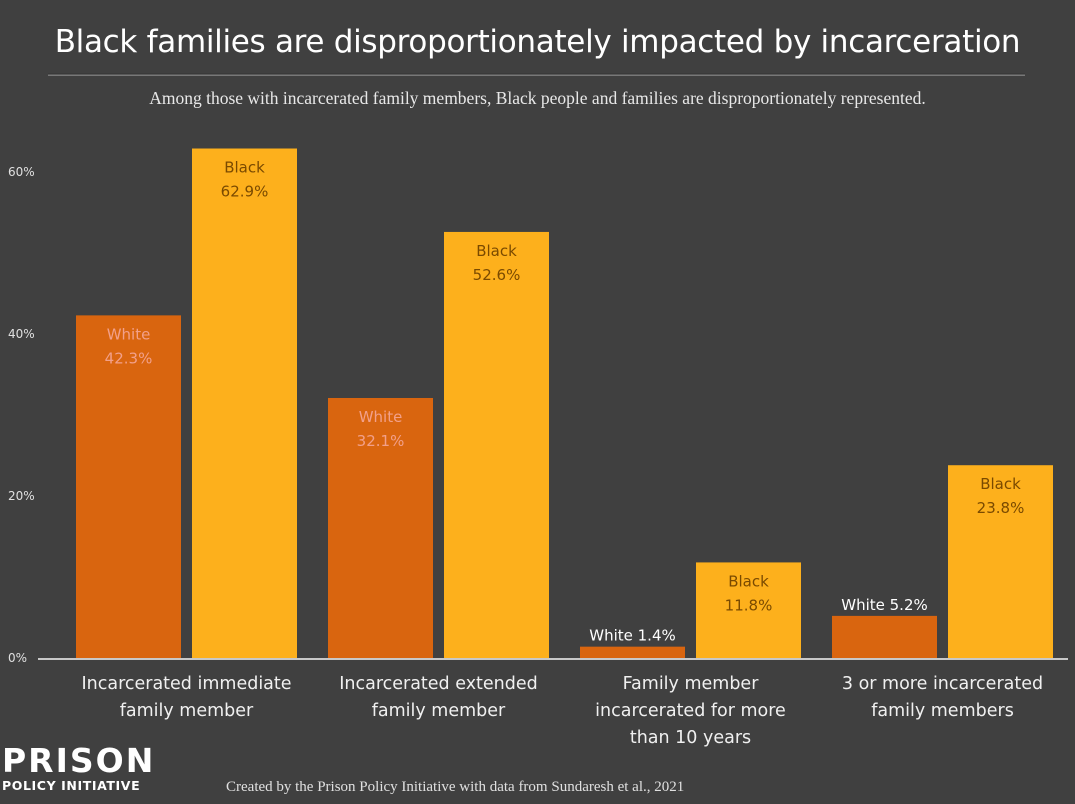 The image size is (1075, 804). What do you see at coordinates (21, 172) in the screenshot?
I see `y-tick-label: 60%` at bounding box center [21, 172].